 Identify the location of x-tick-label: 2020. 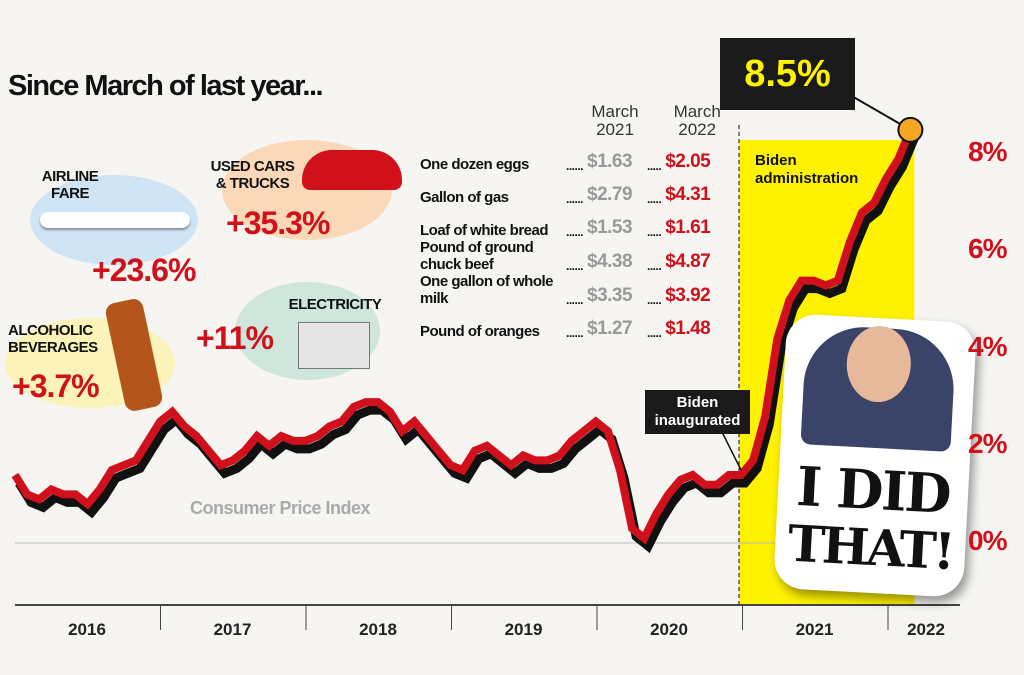
(669, 629).